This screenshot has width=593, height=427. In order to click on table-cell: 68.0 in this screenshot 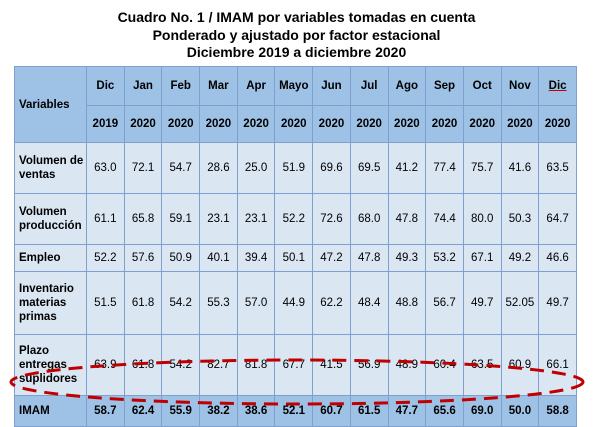, I will do `click(369, 219)`.